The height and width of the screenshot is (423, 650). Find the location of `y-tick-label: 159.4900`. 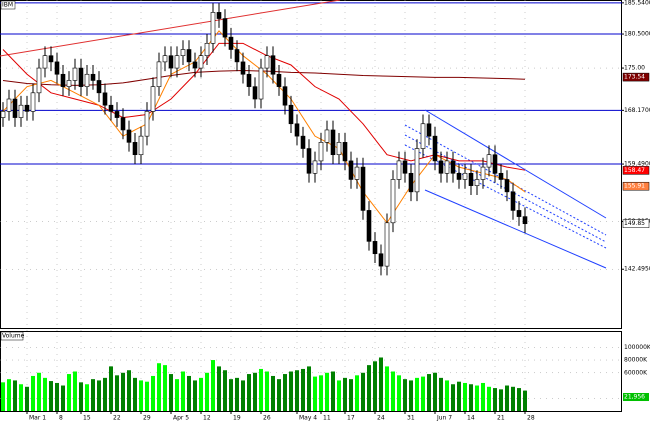

y-tick-label: 159.4900 is located at coordinates (637, 164).